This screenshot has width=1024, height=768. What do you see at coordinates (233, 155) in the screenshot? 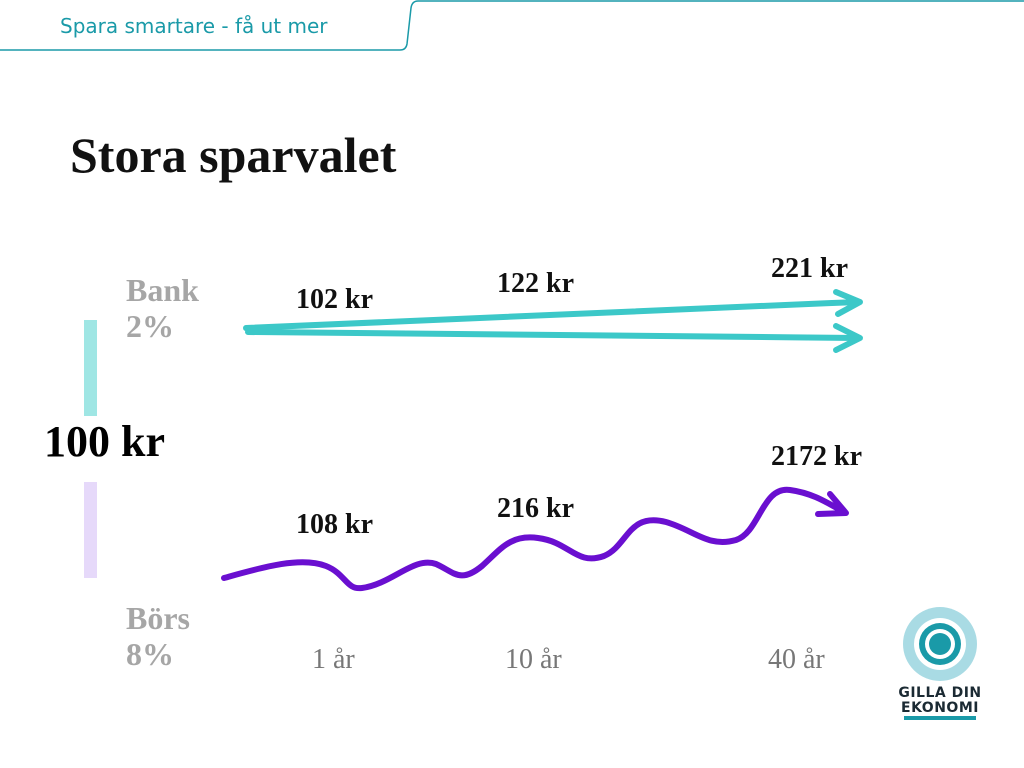
I see `page-title: Stora sparvalet` at bounding box center [233, 155].